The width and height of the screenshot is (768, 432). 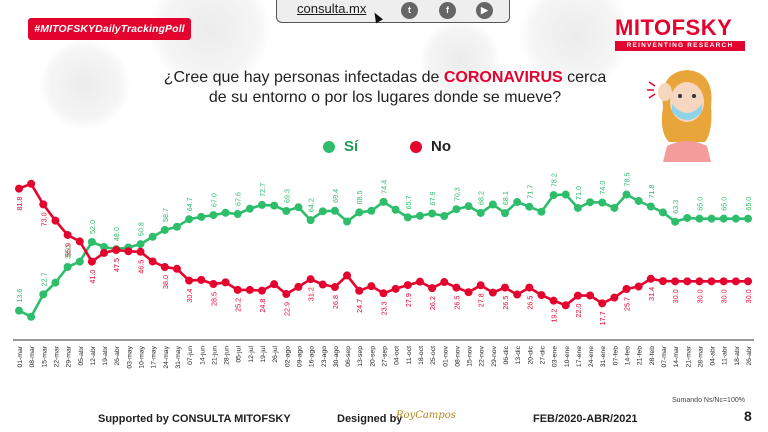 I want to click on x-tick-label: 12-abr, so click(x=93, y=355).